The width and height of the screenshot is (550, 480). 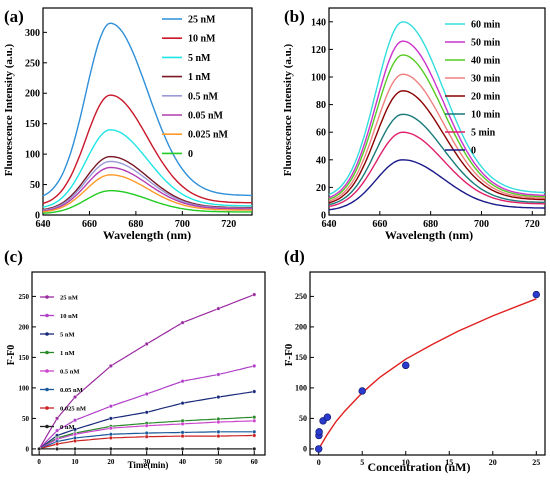 I want to click on y-tick-label-b: 100, so click(x=318, y=78).